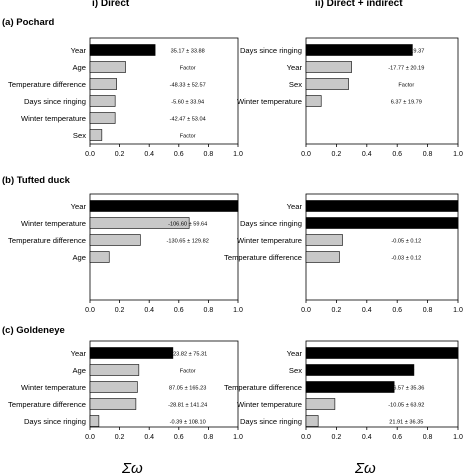 The image size is (474, 474). Describe the element at coordinates (187, 103) in the screenshot. I see `coefficient-label: -5.60 ± 33.94` at that location.